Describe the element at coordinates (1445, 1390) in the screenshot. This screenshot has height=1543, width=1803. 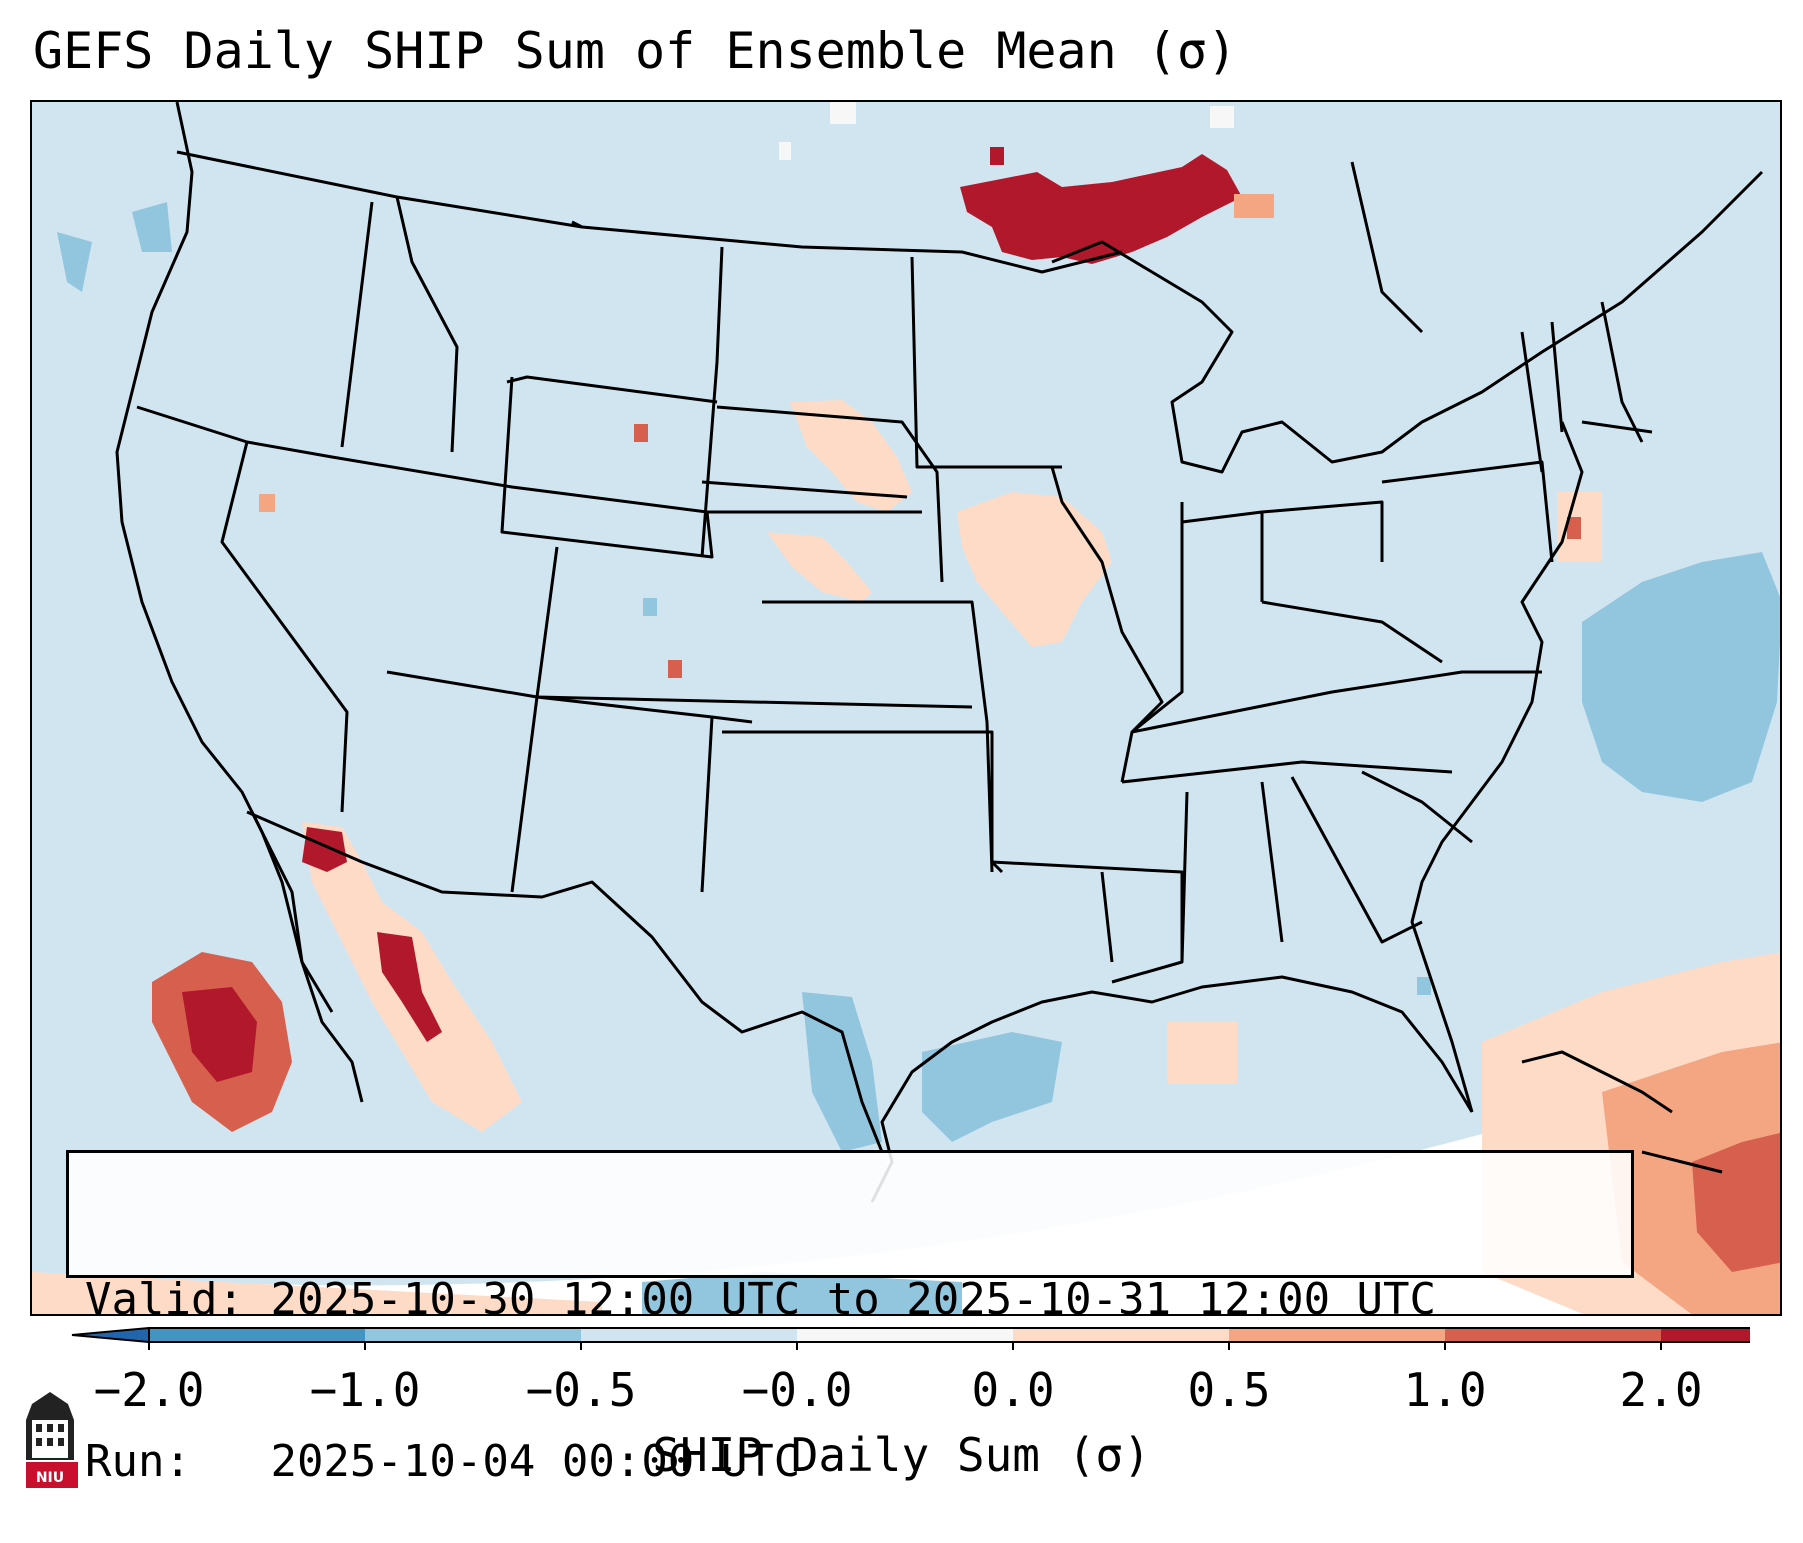
I see `colorbar-tick-label: 1.0` at that location.